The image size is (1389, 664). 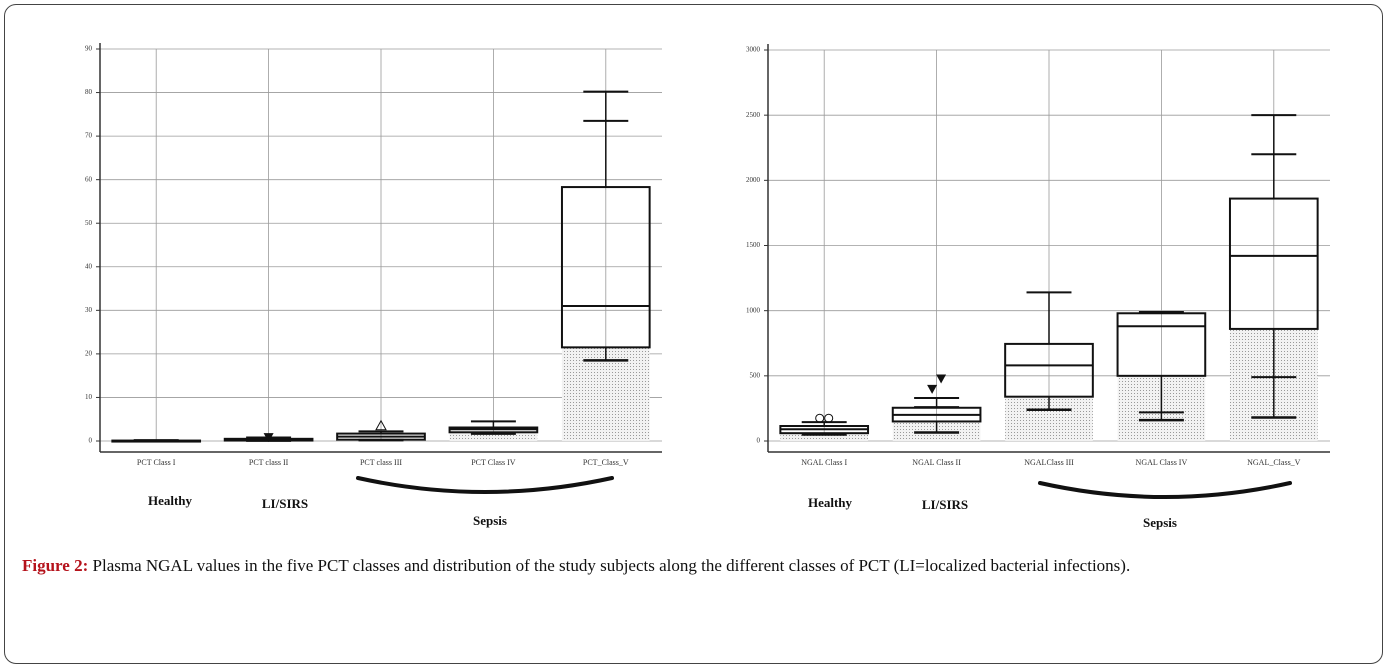 What do you see at coordinates (89, 266) in the screenshot?
I see `y-tick-label: 40` at bounding box center [89, 266].